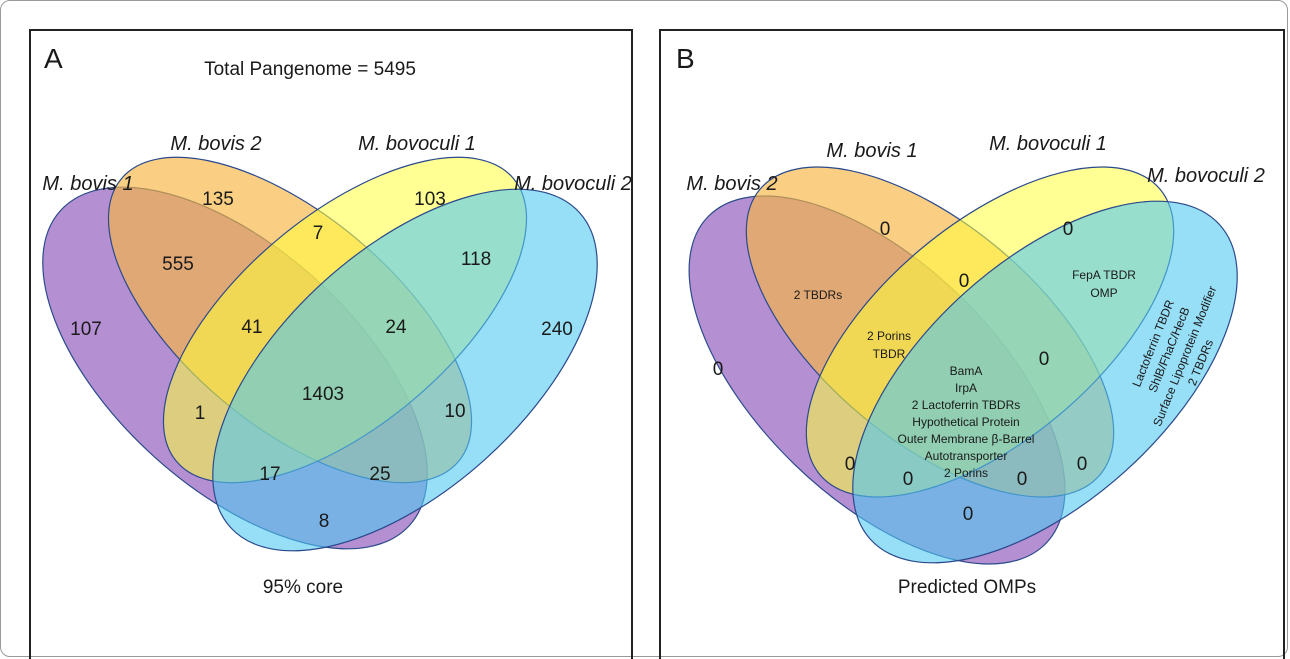 This screenshot has height=659, width=1290. What do you see at coordinates (850, 464) in the screenshot?
I see `value-b-s13: 0` at bounding box center [850, 464].